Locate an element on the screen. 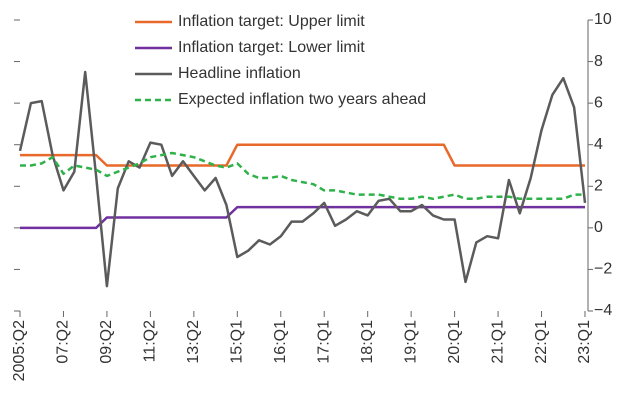 The height and width of the screenshot is (402, 619). x-tick-label: 13:Q2 is located at coordinates (193, 342).